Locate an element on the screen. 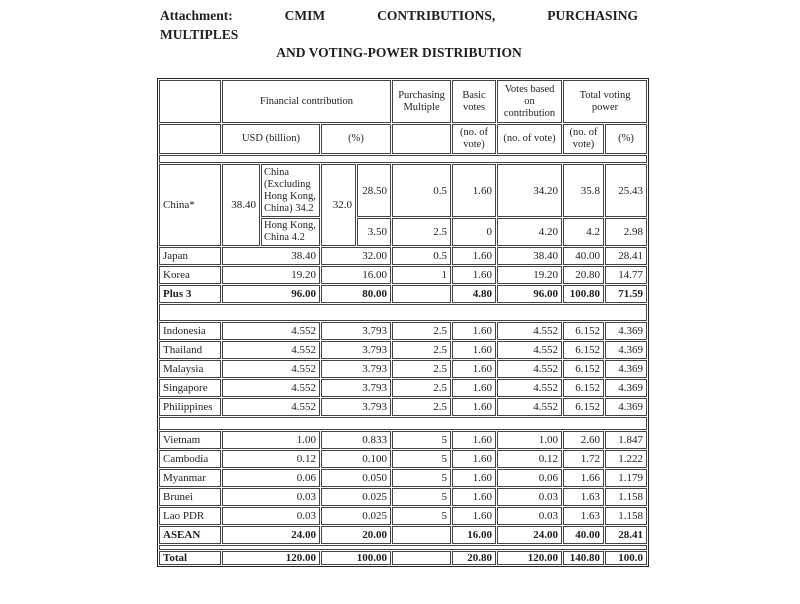 The width and height of the screenshot is (800, 604). title-word-cmim: CMIM is located at coordinates (305, 15).